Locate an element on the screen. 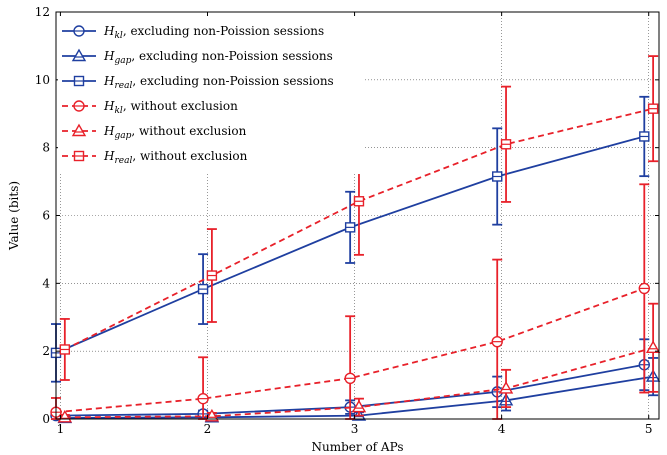  legend-label: Hgap, without exclusion is located at coordinates (175, 132).